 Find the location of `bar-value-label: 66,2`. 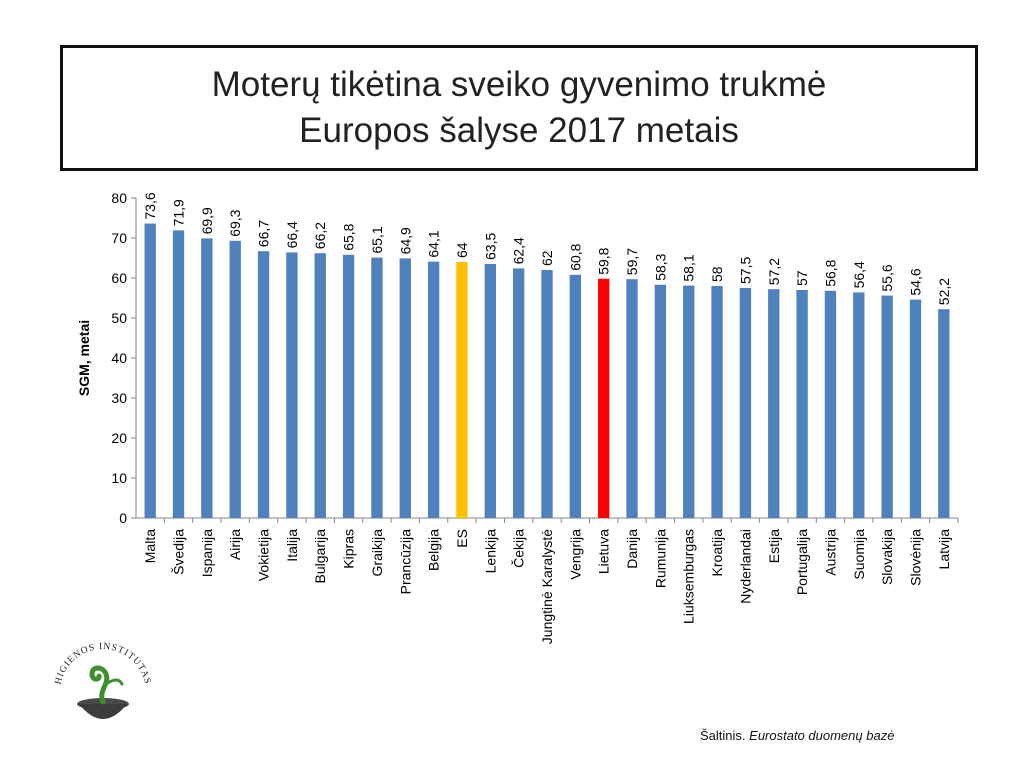

bar-value-label: 66,2 is located at coordinates (320, 235).